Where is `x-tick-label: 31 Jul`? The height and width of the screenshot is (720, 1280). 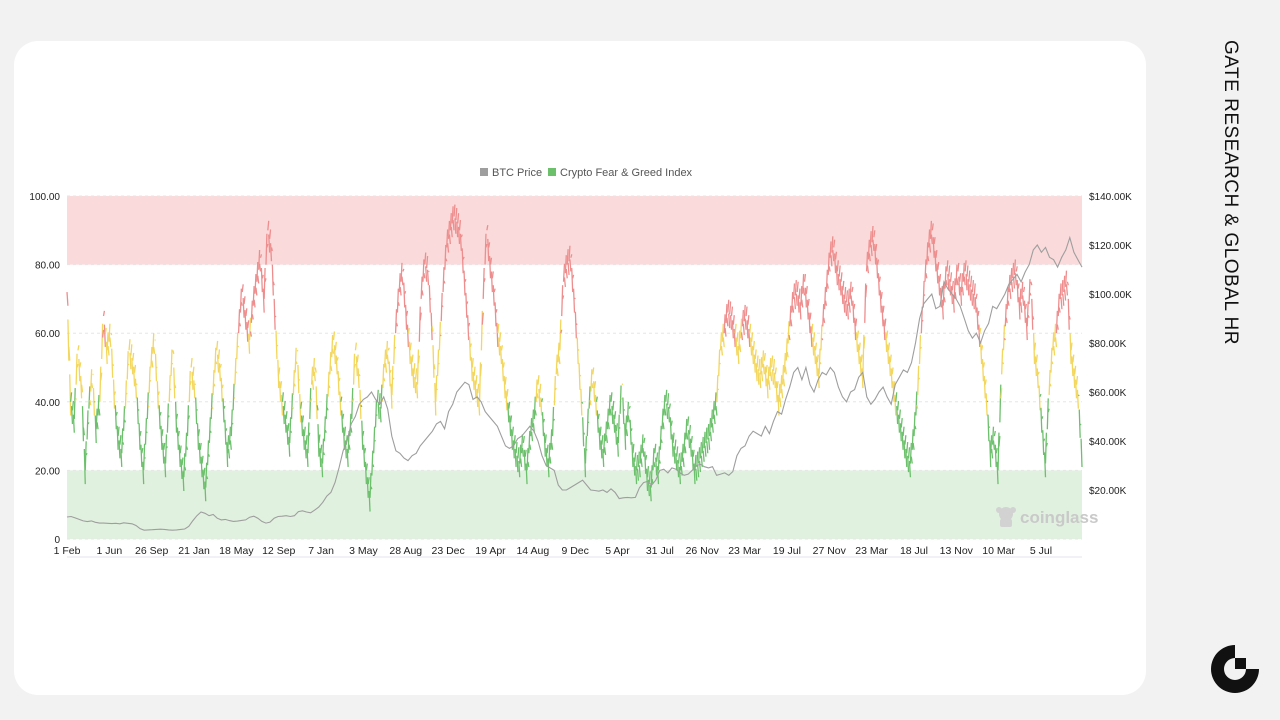
x-tick-label: 31 Jul is located at coordinates (660, 551).